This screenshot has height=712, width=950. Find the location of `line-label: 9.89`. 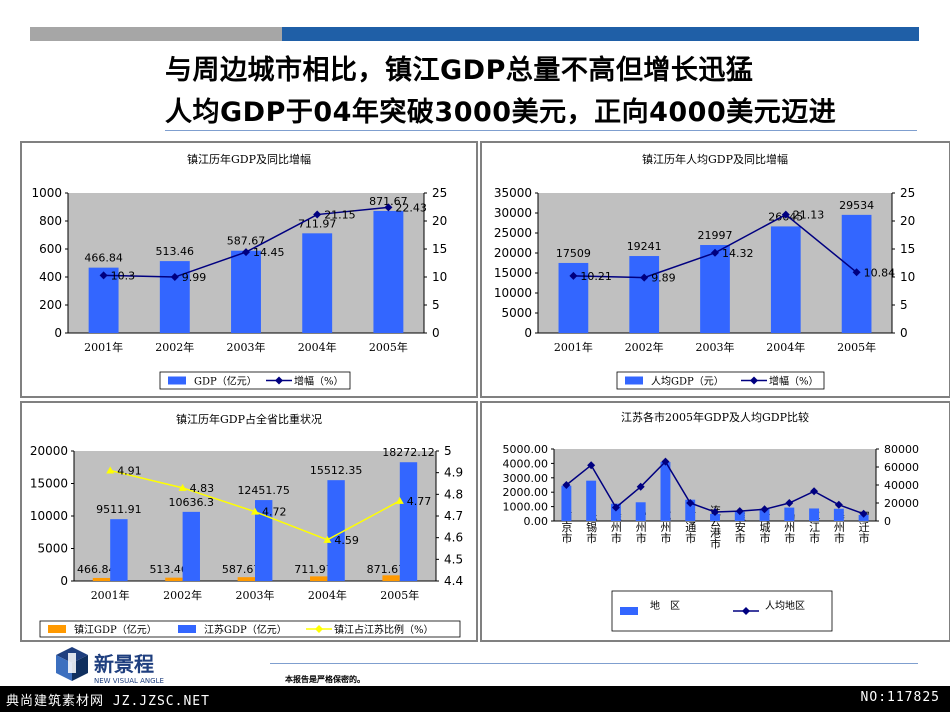

line-label: 9.89 is located at coordinates (663, 278).